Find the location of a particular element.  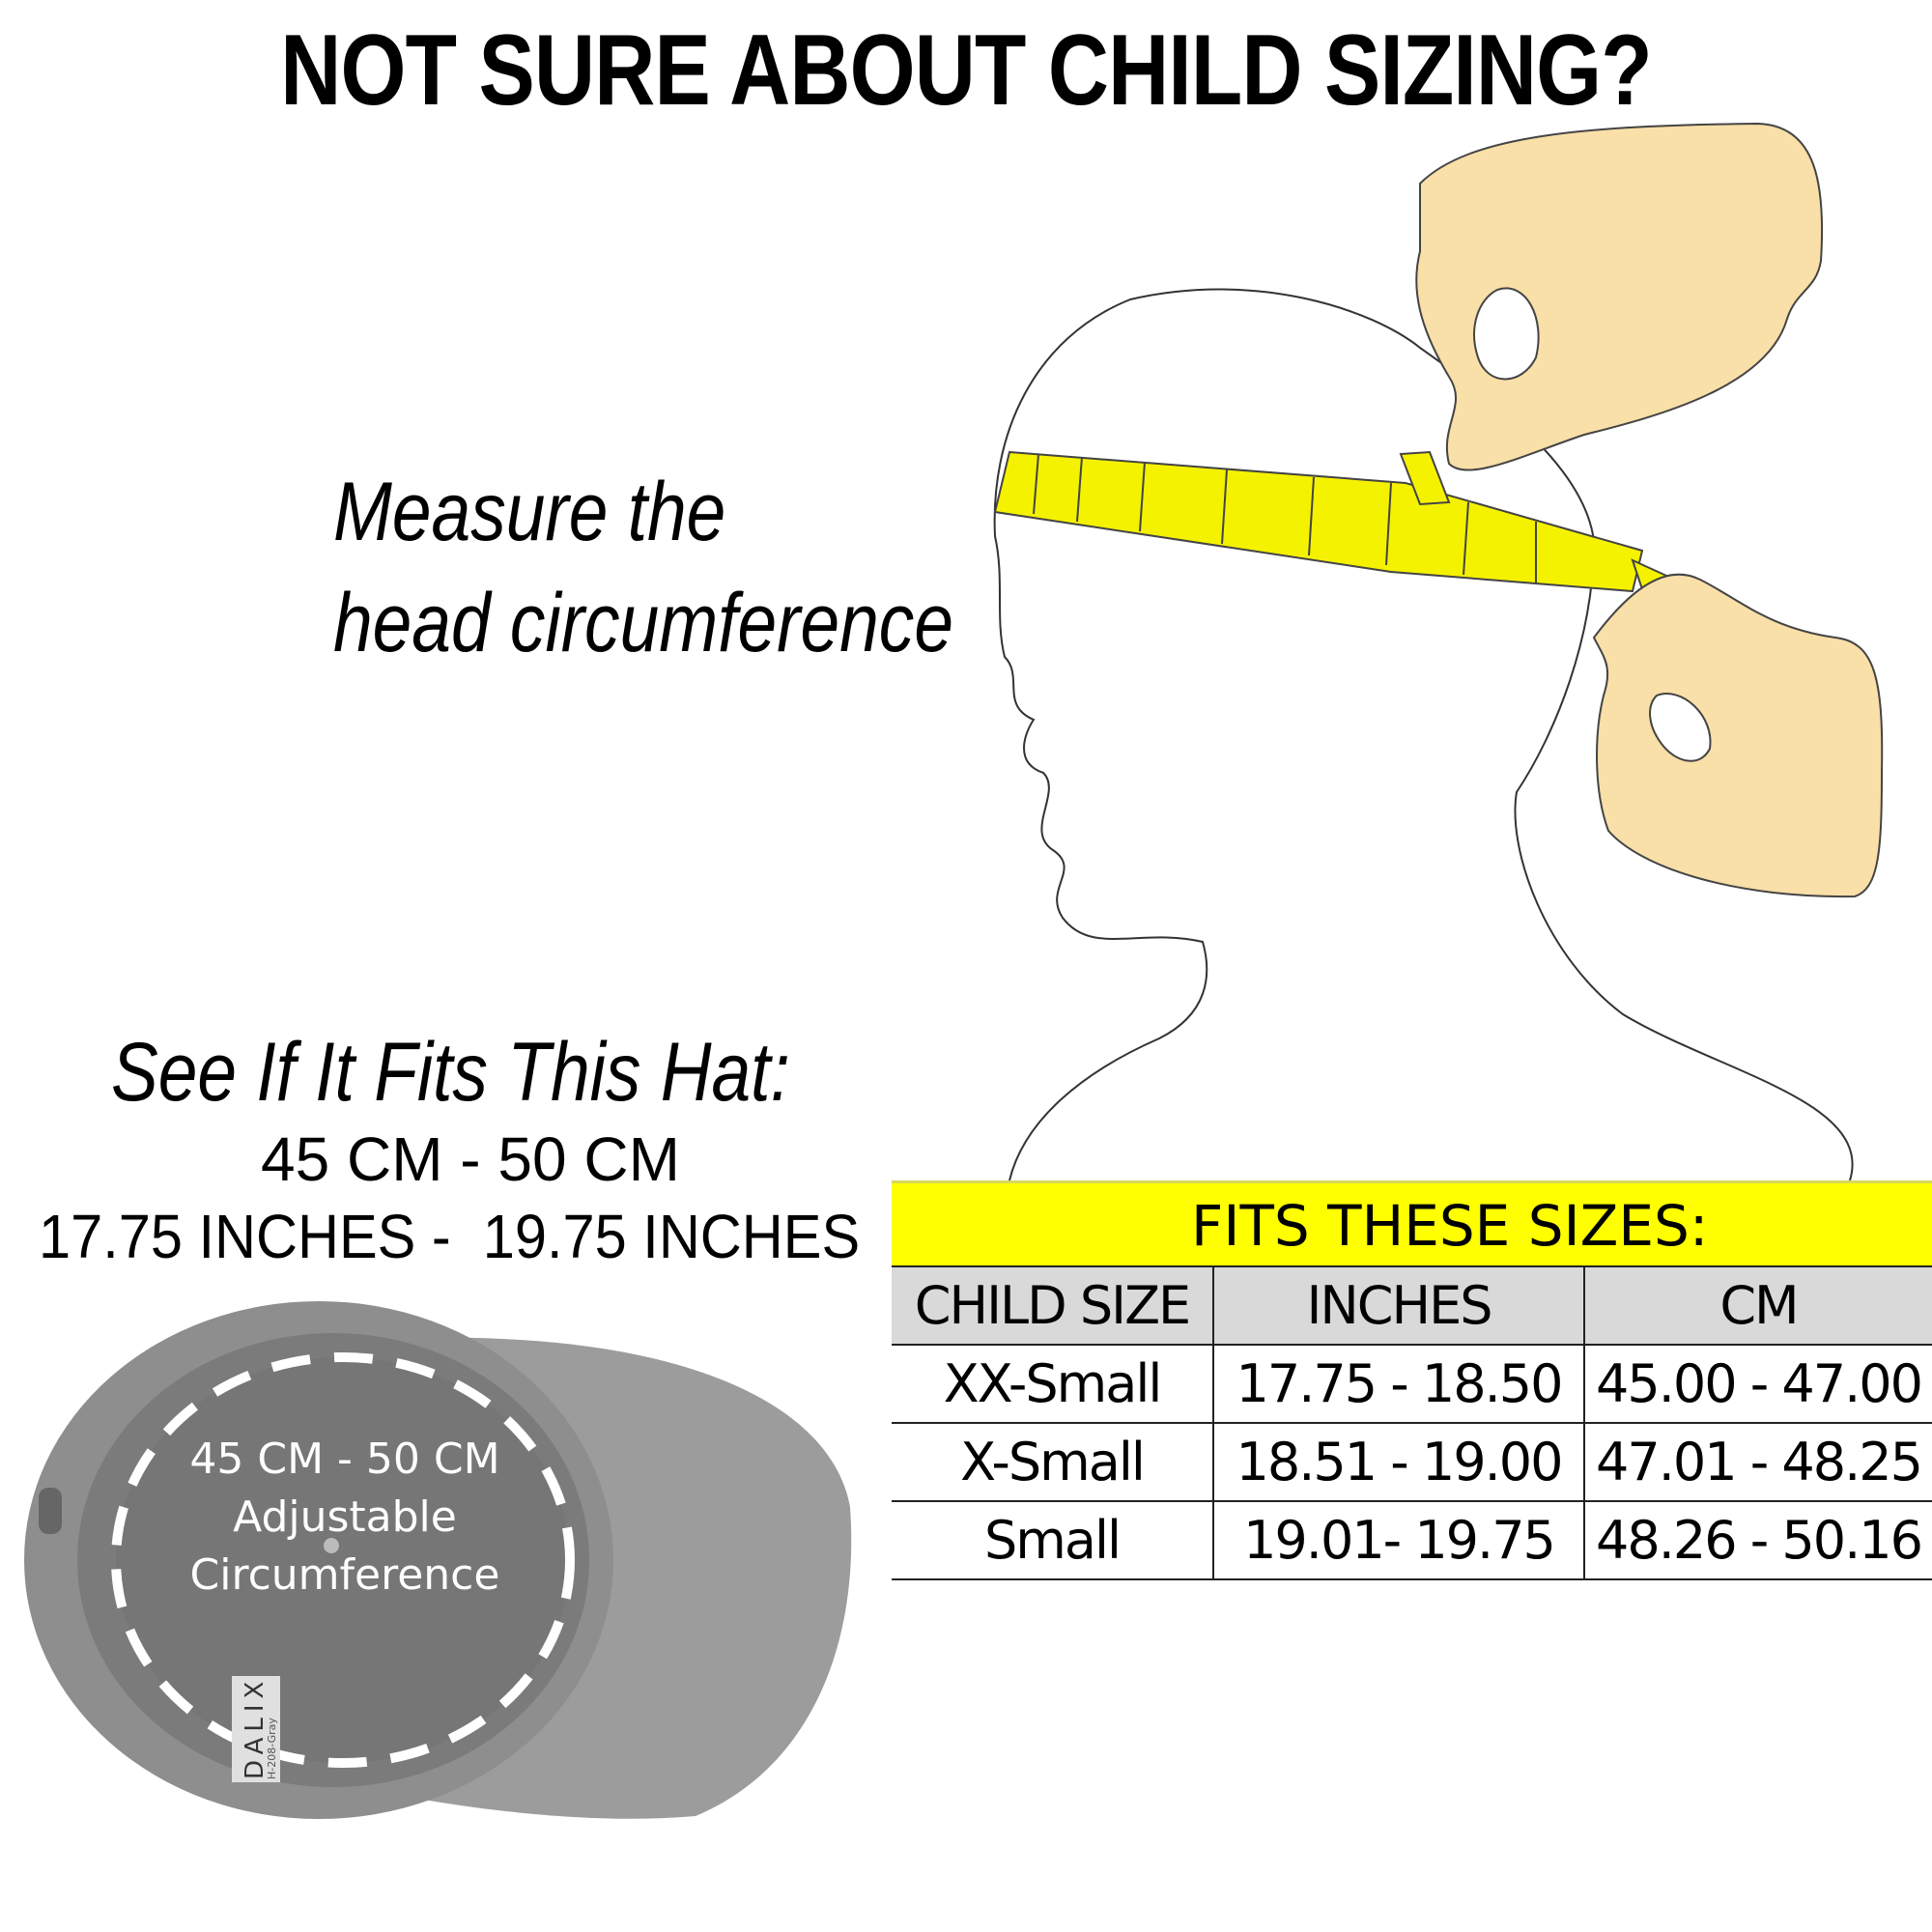

table-row: X-Small 18.51 - 19.00 47.01 - 48.25 is located at coordinates (1412, 1462).